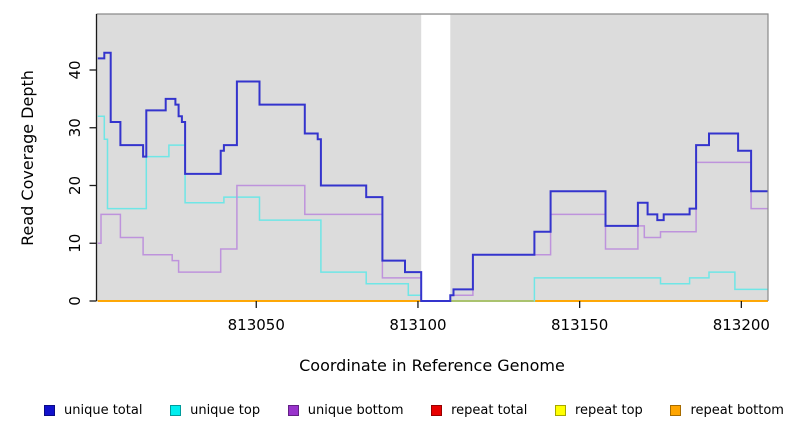 This screenshot has width=792, height=432. I want to click on y-tick-label: 0, so click(75, 301).